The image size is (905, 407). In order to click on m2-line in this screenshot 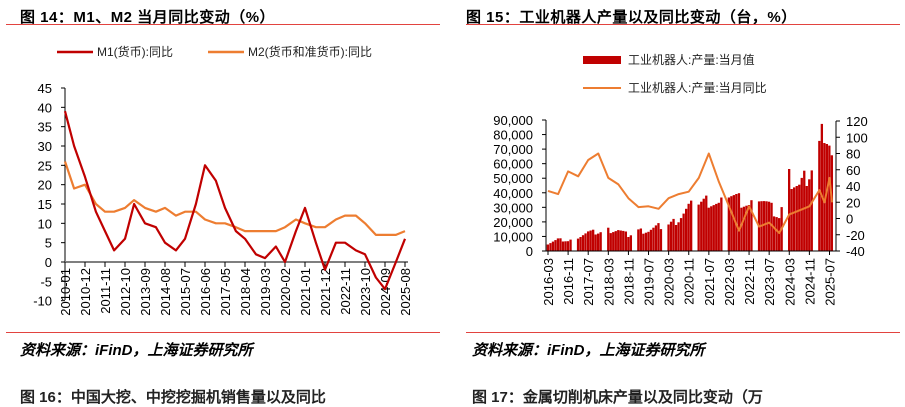, I will do `click(234, 198)`.